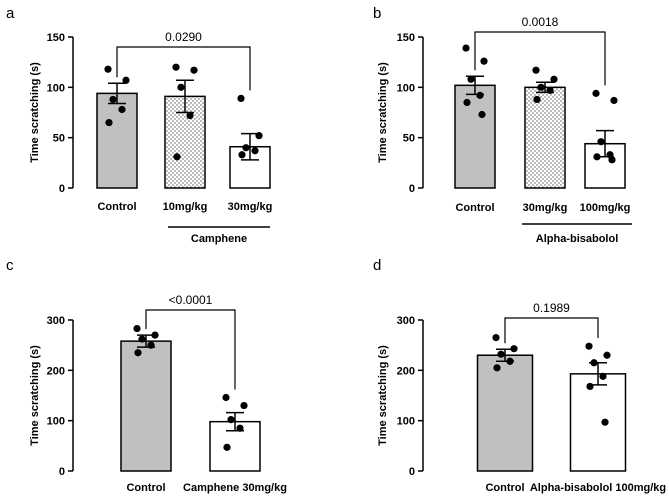 The image size is (669, 500). Describe the element at coordinates (183, 37) in the screenshot. I see `p-value-label: 0.0290` at that location.